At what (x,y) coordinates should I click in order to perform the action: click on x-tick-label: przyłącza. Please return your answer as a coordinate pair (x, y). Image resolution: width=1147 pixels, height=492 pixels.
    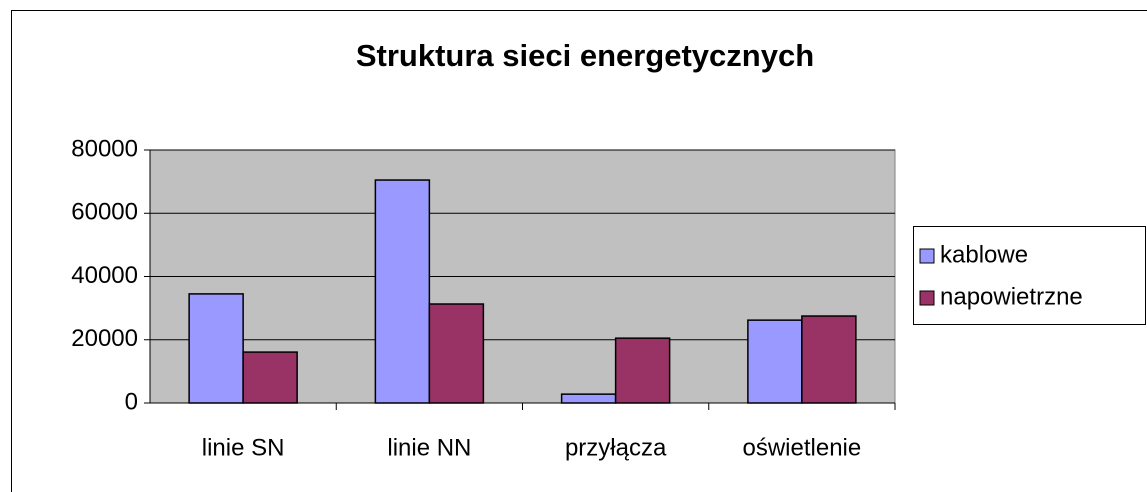
    Looking at the image, I should click on (616, 447).